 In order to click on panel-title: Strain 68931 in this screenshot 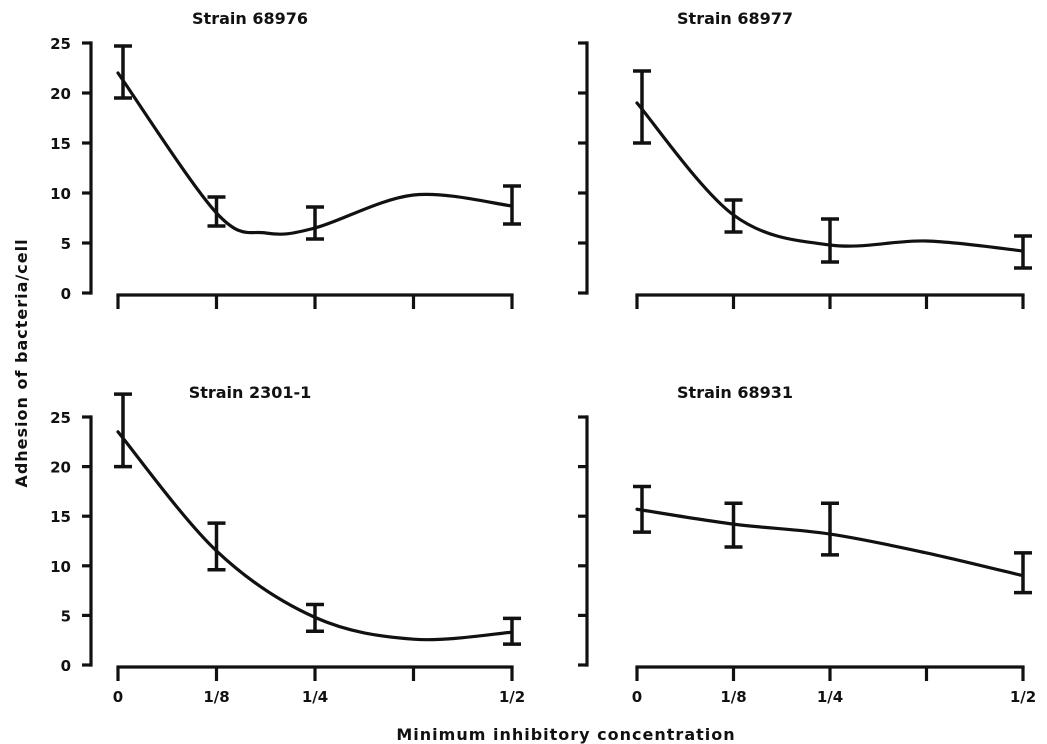, I will do `click(735, 392)`.